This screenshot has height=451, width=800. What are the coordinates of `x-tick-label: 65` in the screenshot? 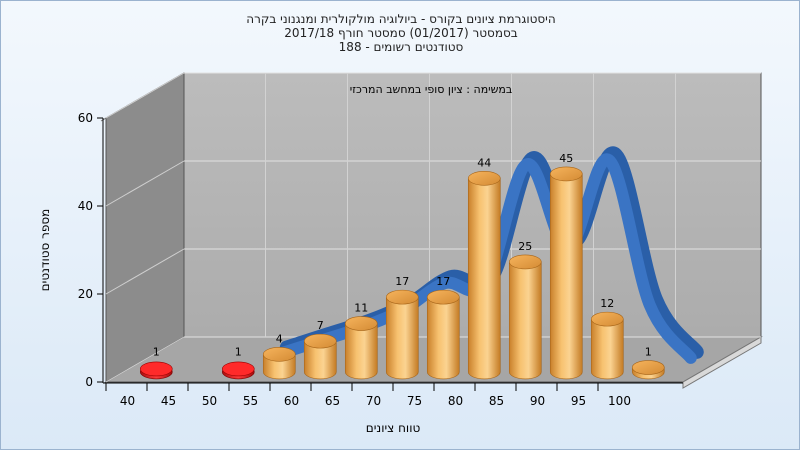 It's located at (332, 401).